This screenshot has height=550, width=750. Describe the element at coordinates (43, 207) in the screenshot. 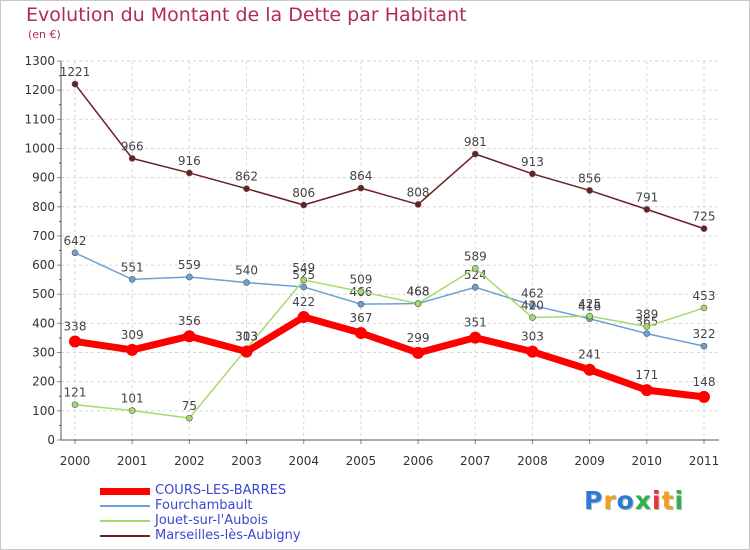

I see `y-tick-label: 800` at that location.